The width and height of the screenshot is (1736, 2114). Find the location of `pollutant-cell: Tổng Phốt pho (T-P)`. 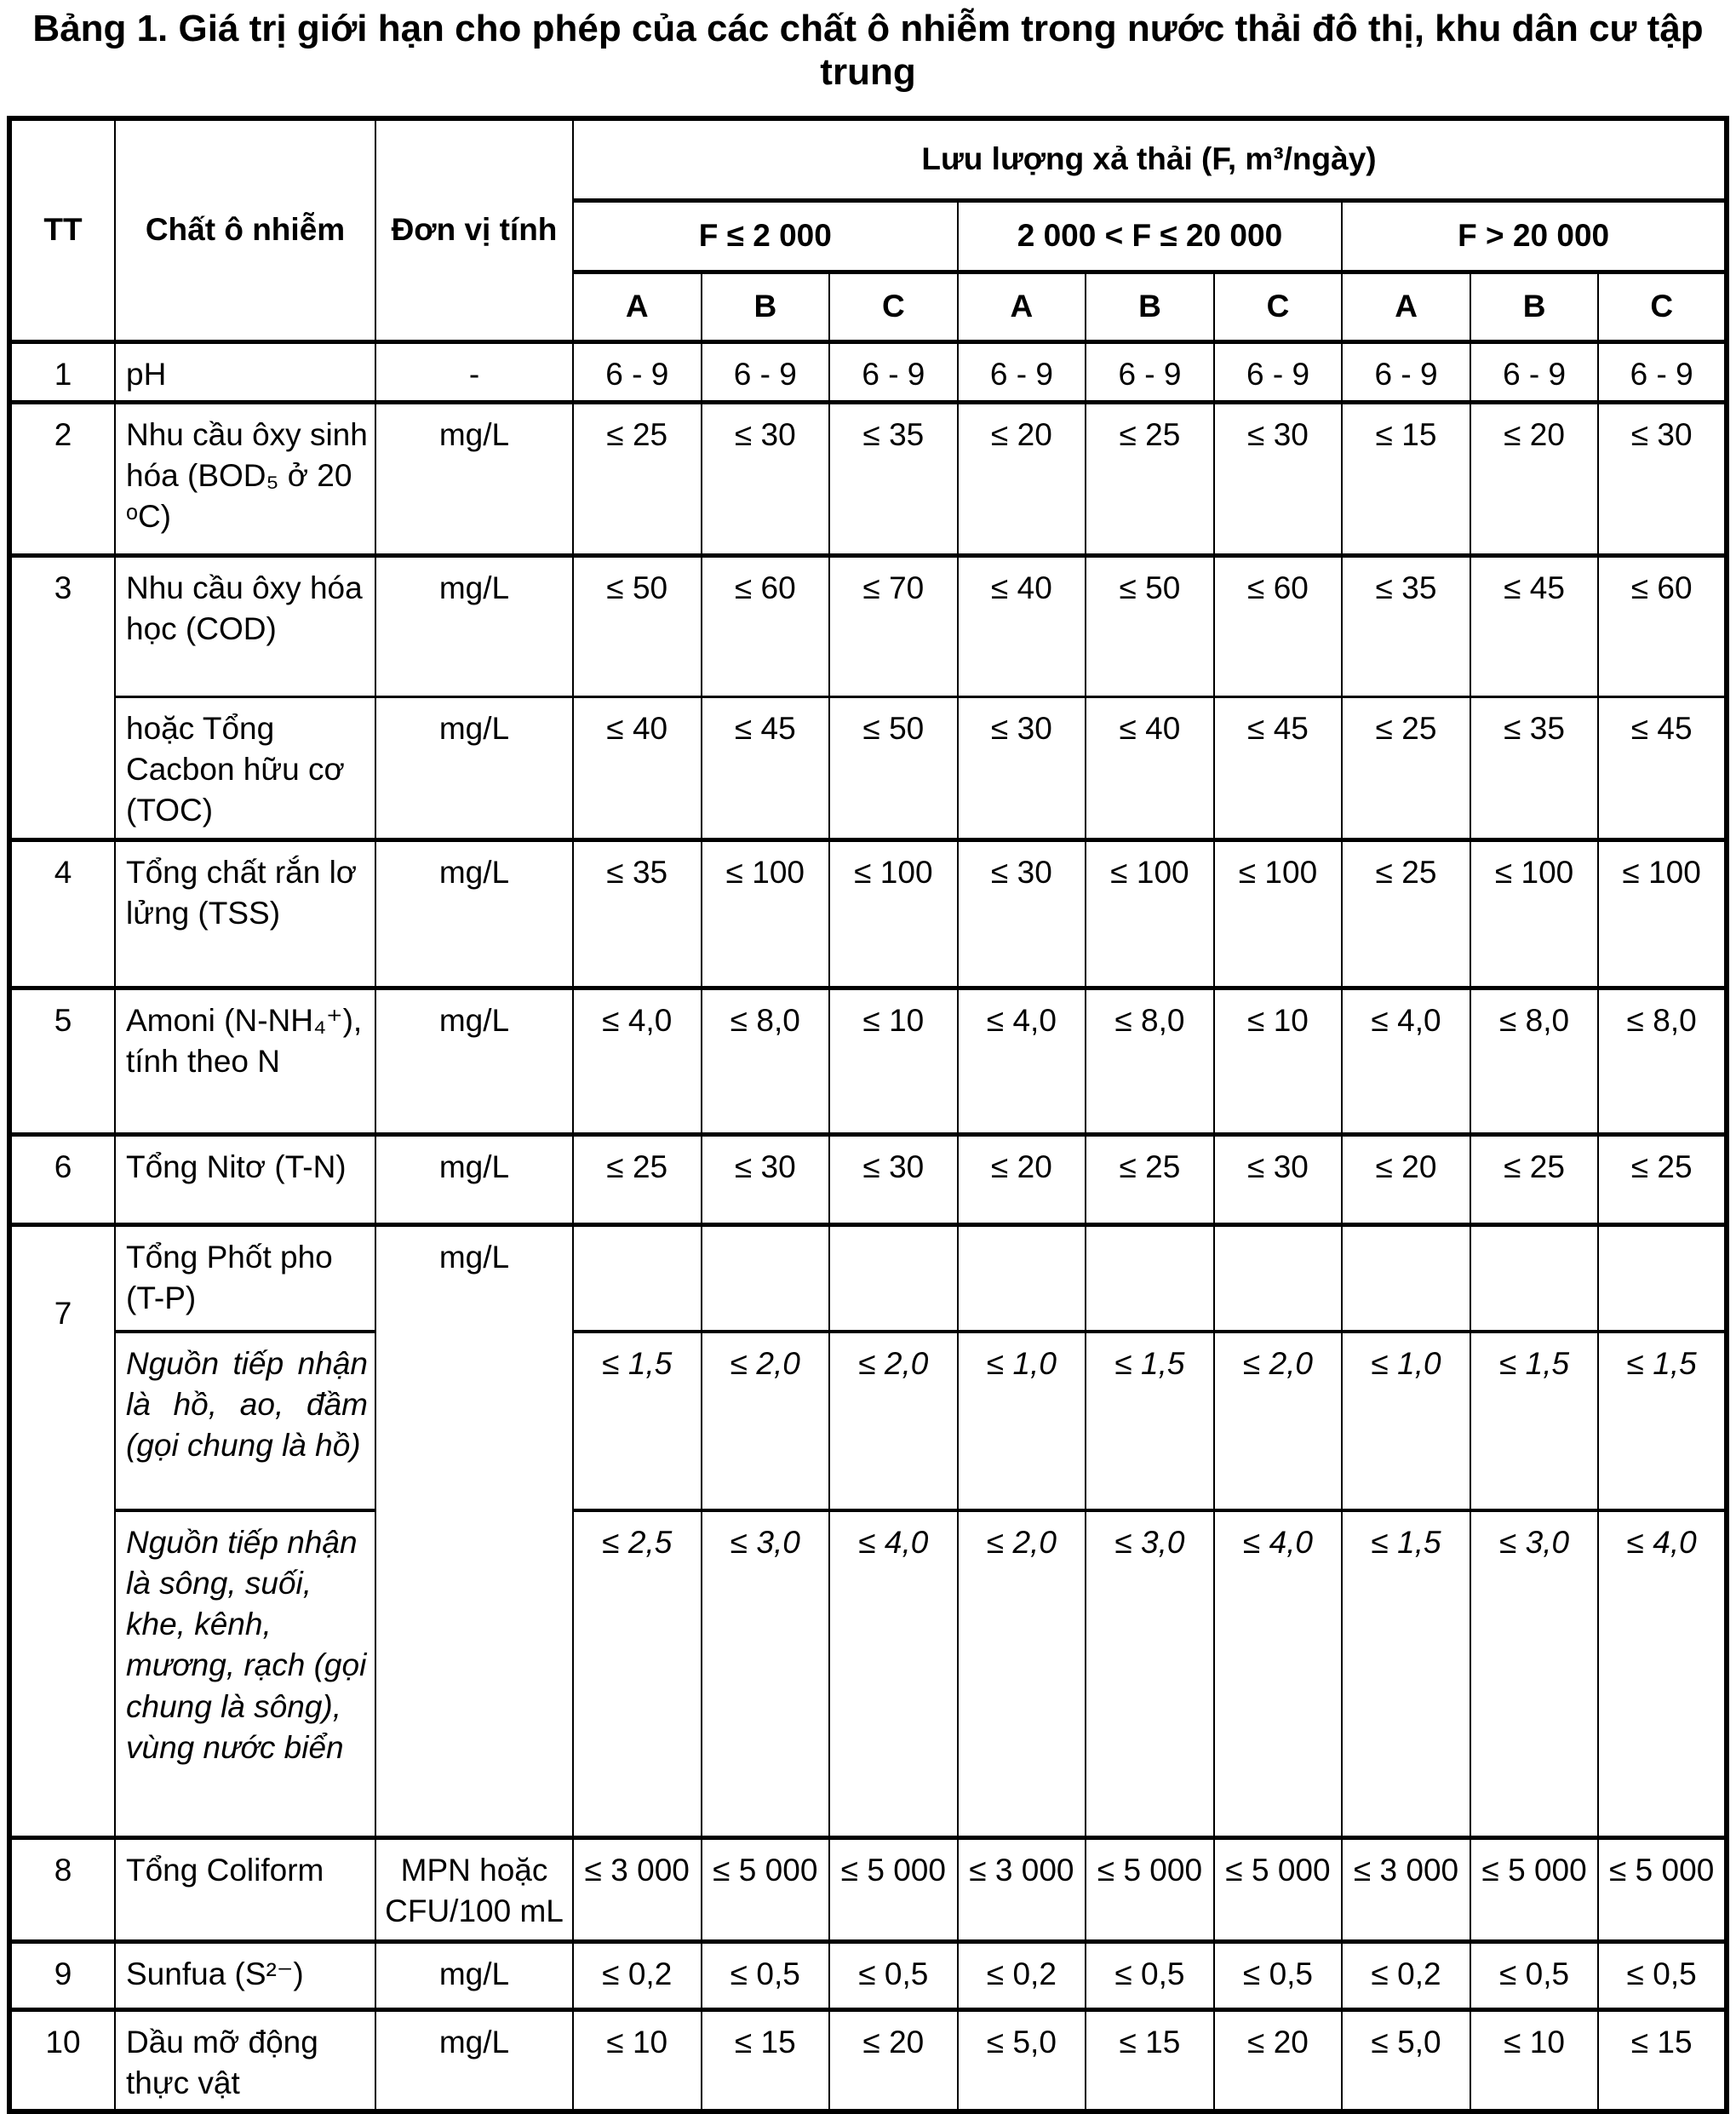

pollutant-cell: Tổng Phốt pho (T-P) is located at coordinates (245, 1277).